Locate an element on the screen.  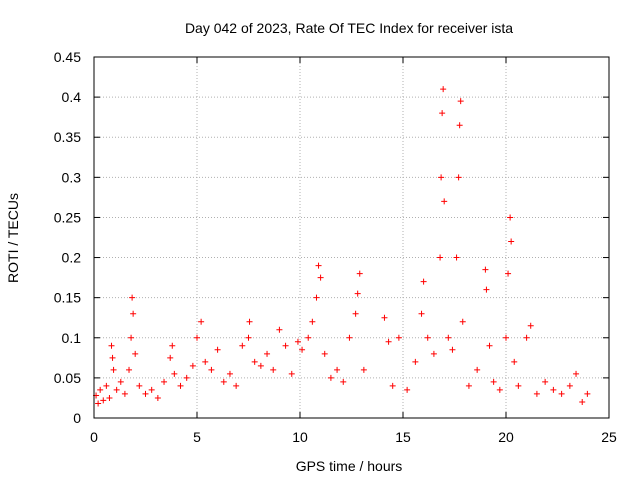
y-tick-label: 0.3 is located at coordinates (72, 177).